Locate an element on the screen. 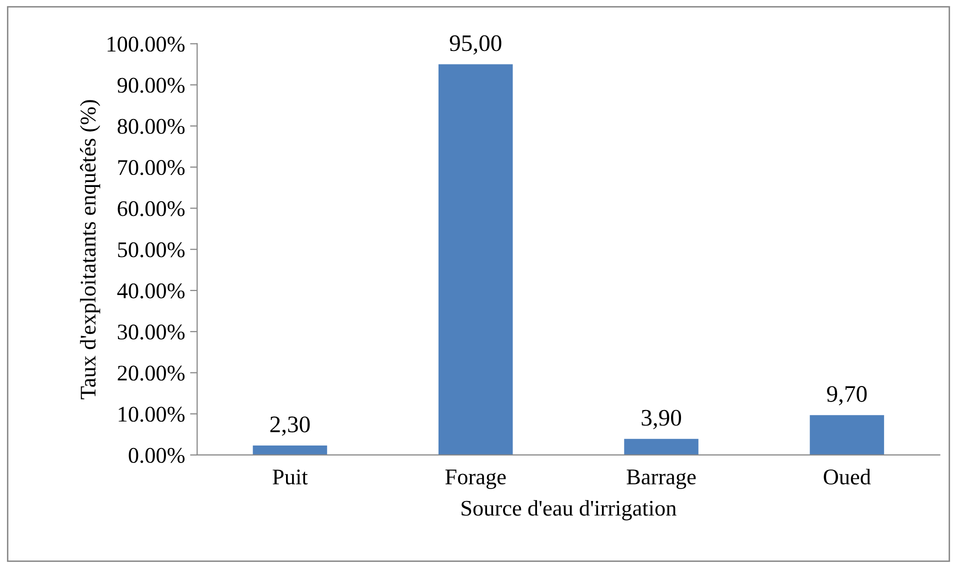  y-tick-label: 10.00% is located at coordinates (151, 414).